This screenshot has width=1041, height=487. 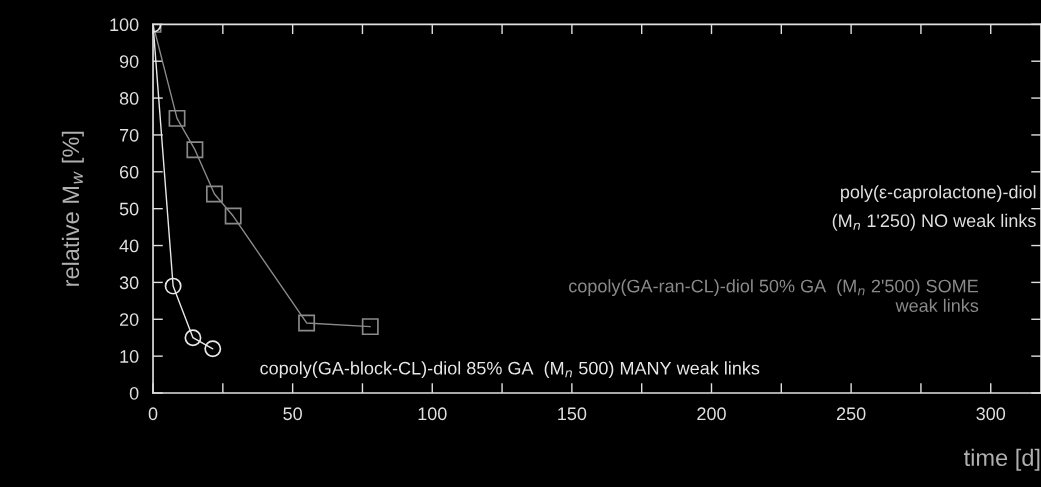 I want to click on y-axis-title: relative M$_{w}$ [%], so click(x=72, y=208).